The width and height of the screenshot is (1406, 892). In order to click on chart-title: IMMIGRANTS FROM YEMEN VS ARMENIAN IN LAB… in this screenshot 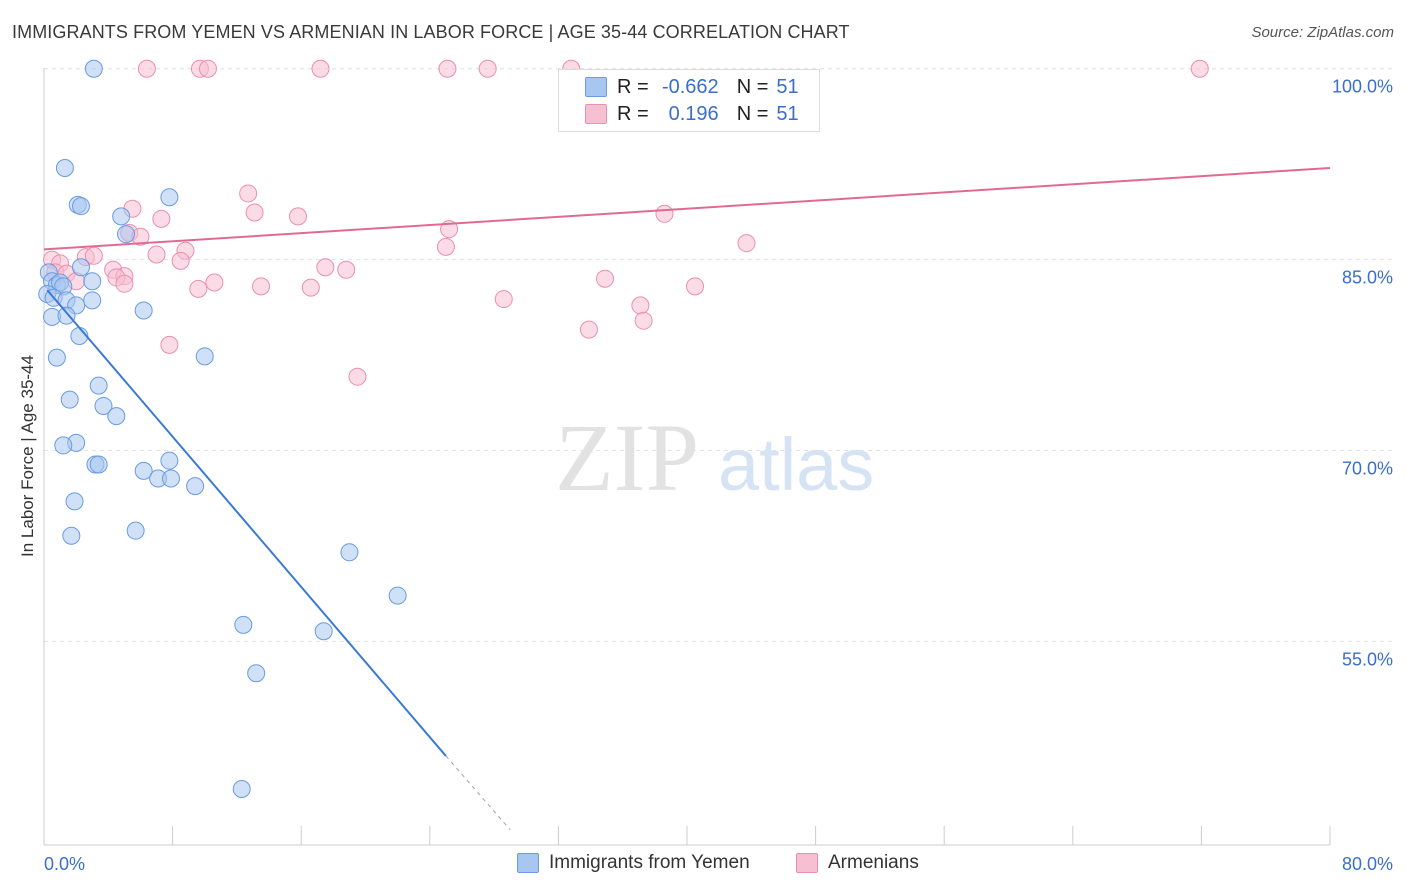, I will do `click(431, 32)`.